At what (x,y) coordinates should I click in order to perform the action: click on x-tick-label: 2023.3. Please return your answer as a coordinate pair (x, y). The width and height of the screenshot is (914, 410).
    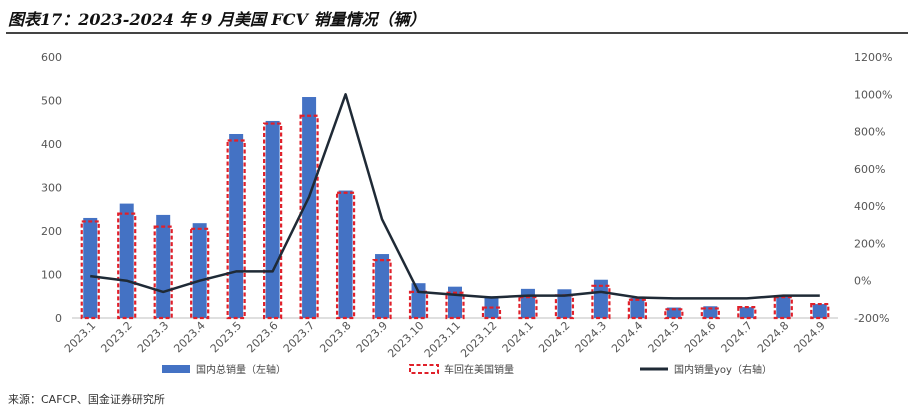
    Looking at the image, I should click on (153, 337).